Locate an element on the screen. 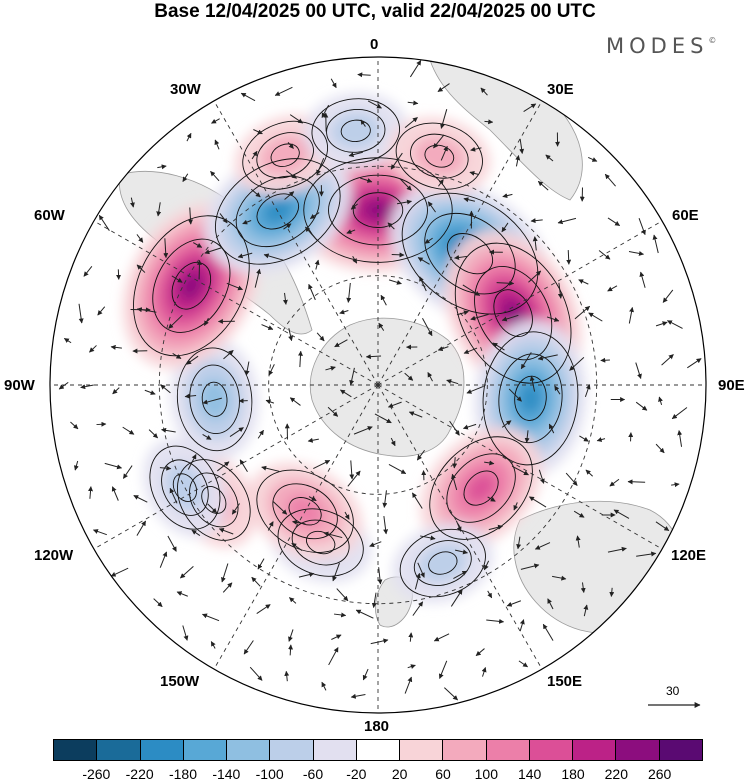 This screenshot has width=750, height=784. colorbar-tick-label: 100 is located at coordinates (486, 774).